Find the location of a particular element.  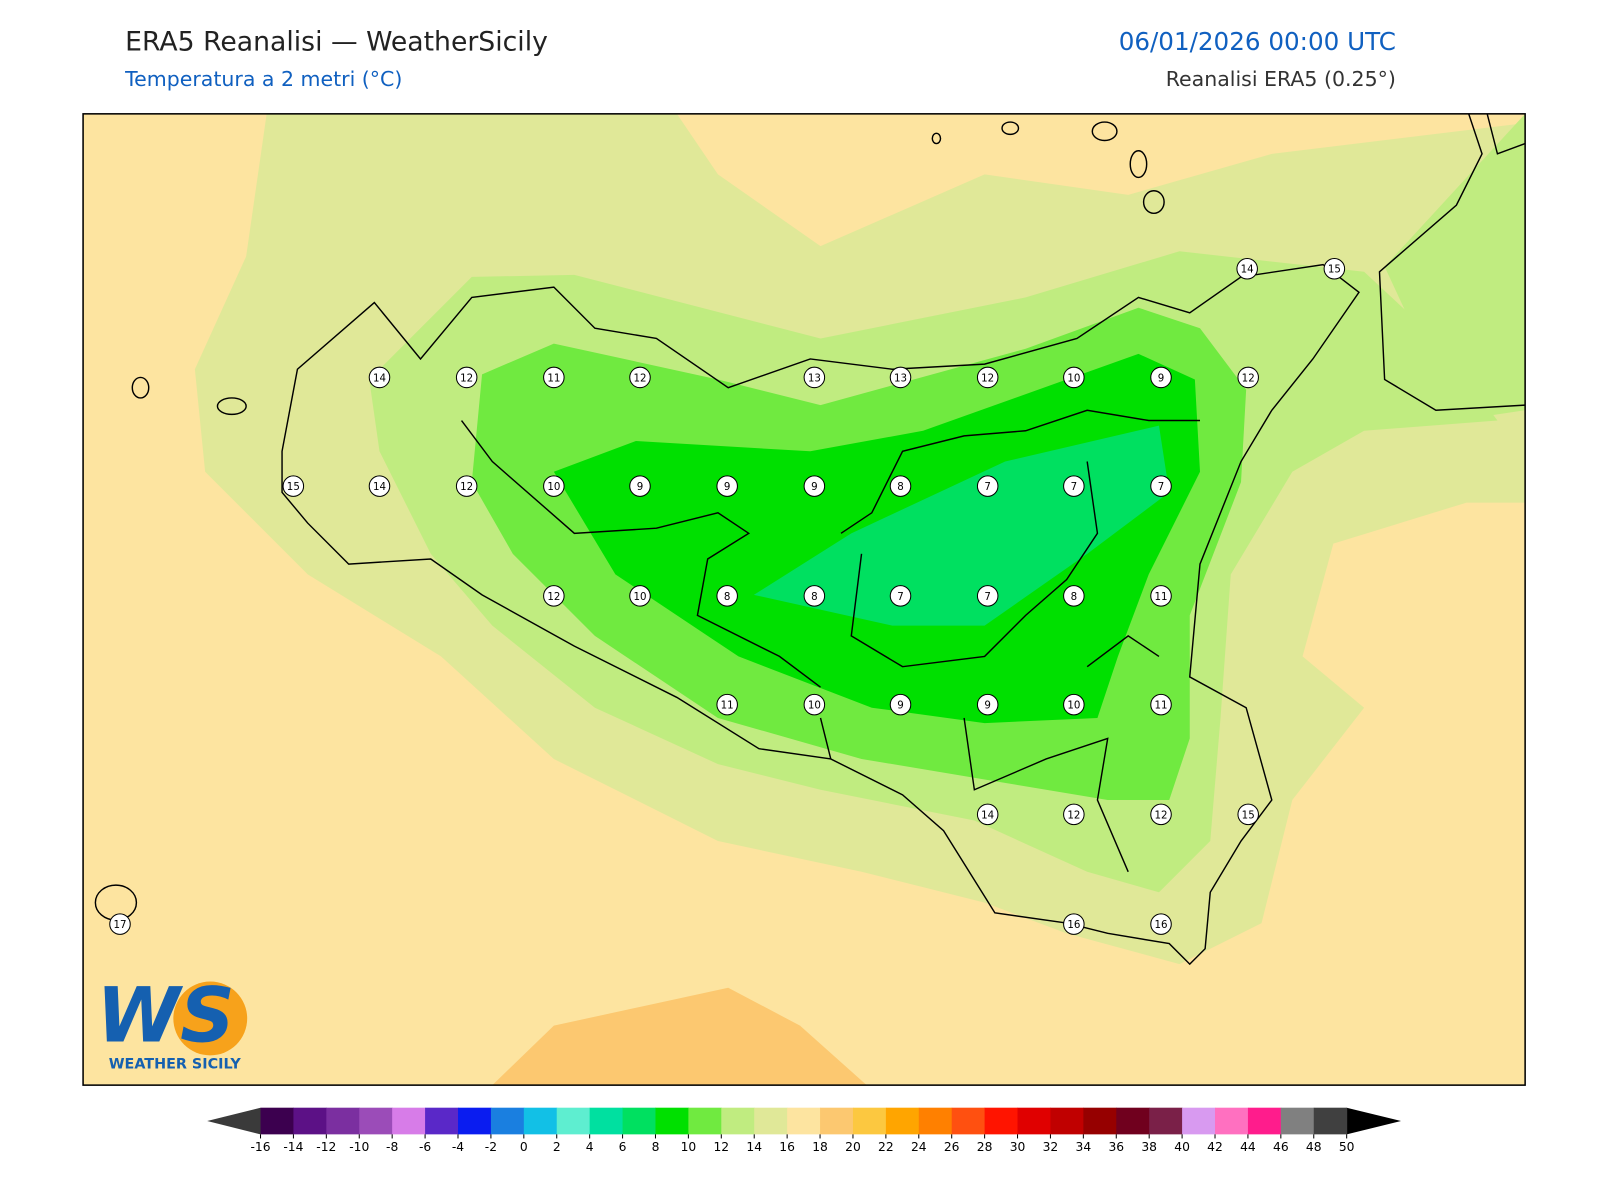

colorbar-tick-label: 0 is located at coordinates (524, 1147).